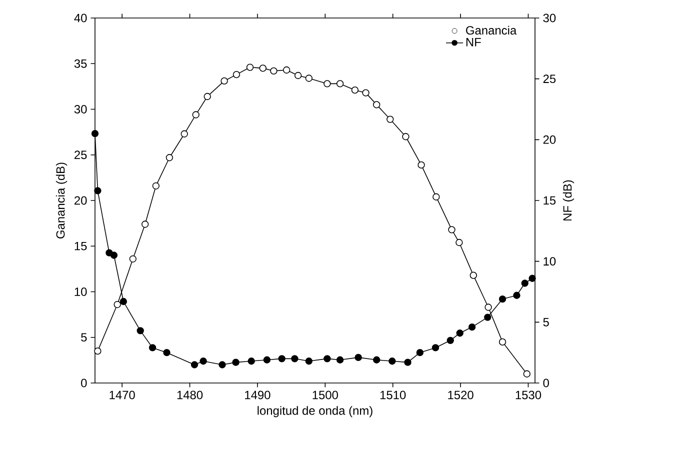 This screenshot has width=677, height=470. I want to click on y2-tick-label: 30, so click(549, 18).